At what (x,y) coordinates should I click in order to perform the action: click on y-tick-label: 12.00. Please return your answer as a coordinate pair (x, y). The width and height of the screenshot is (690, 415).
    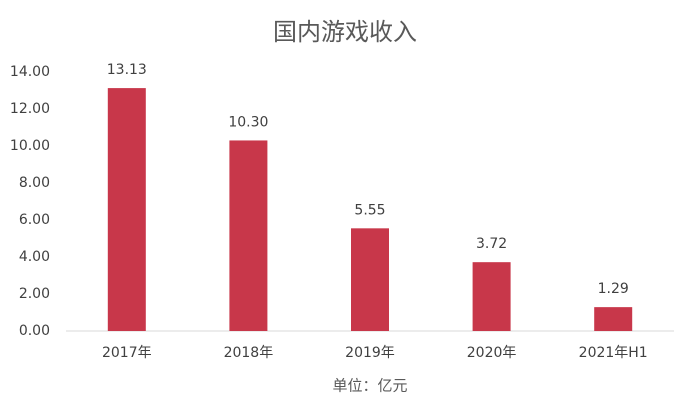
    Looking at the image, I should click on (30, 109).